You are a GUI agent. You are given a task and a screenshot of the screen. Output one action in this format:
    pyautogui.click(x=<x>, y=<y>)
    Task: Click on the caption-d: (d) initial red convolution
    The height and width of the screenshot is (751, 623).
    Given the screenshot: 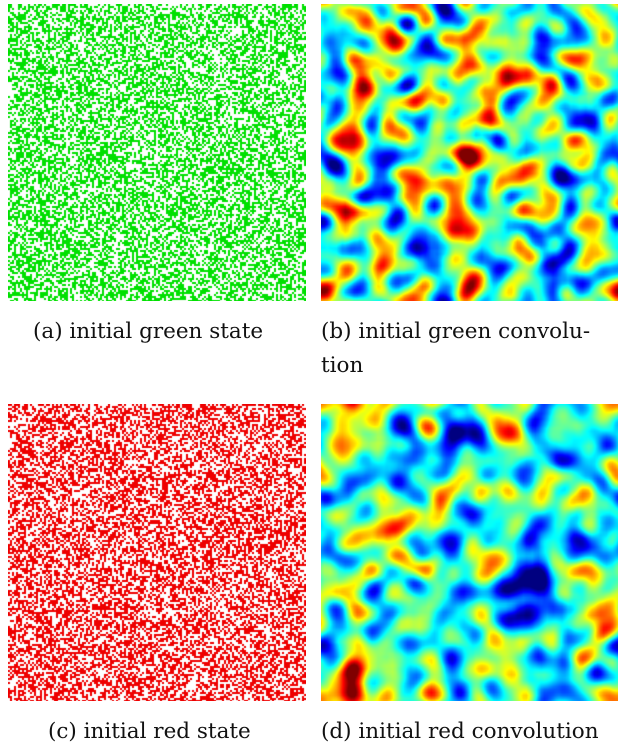 What is the action you would take?
    pyautogui.click(x=460, y=731)
    